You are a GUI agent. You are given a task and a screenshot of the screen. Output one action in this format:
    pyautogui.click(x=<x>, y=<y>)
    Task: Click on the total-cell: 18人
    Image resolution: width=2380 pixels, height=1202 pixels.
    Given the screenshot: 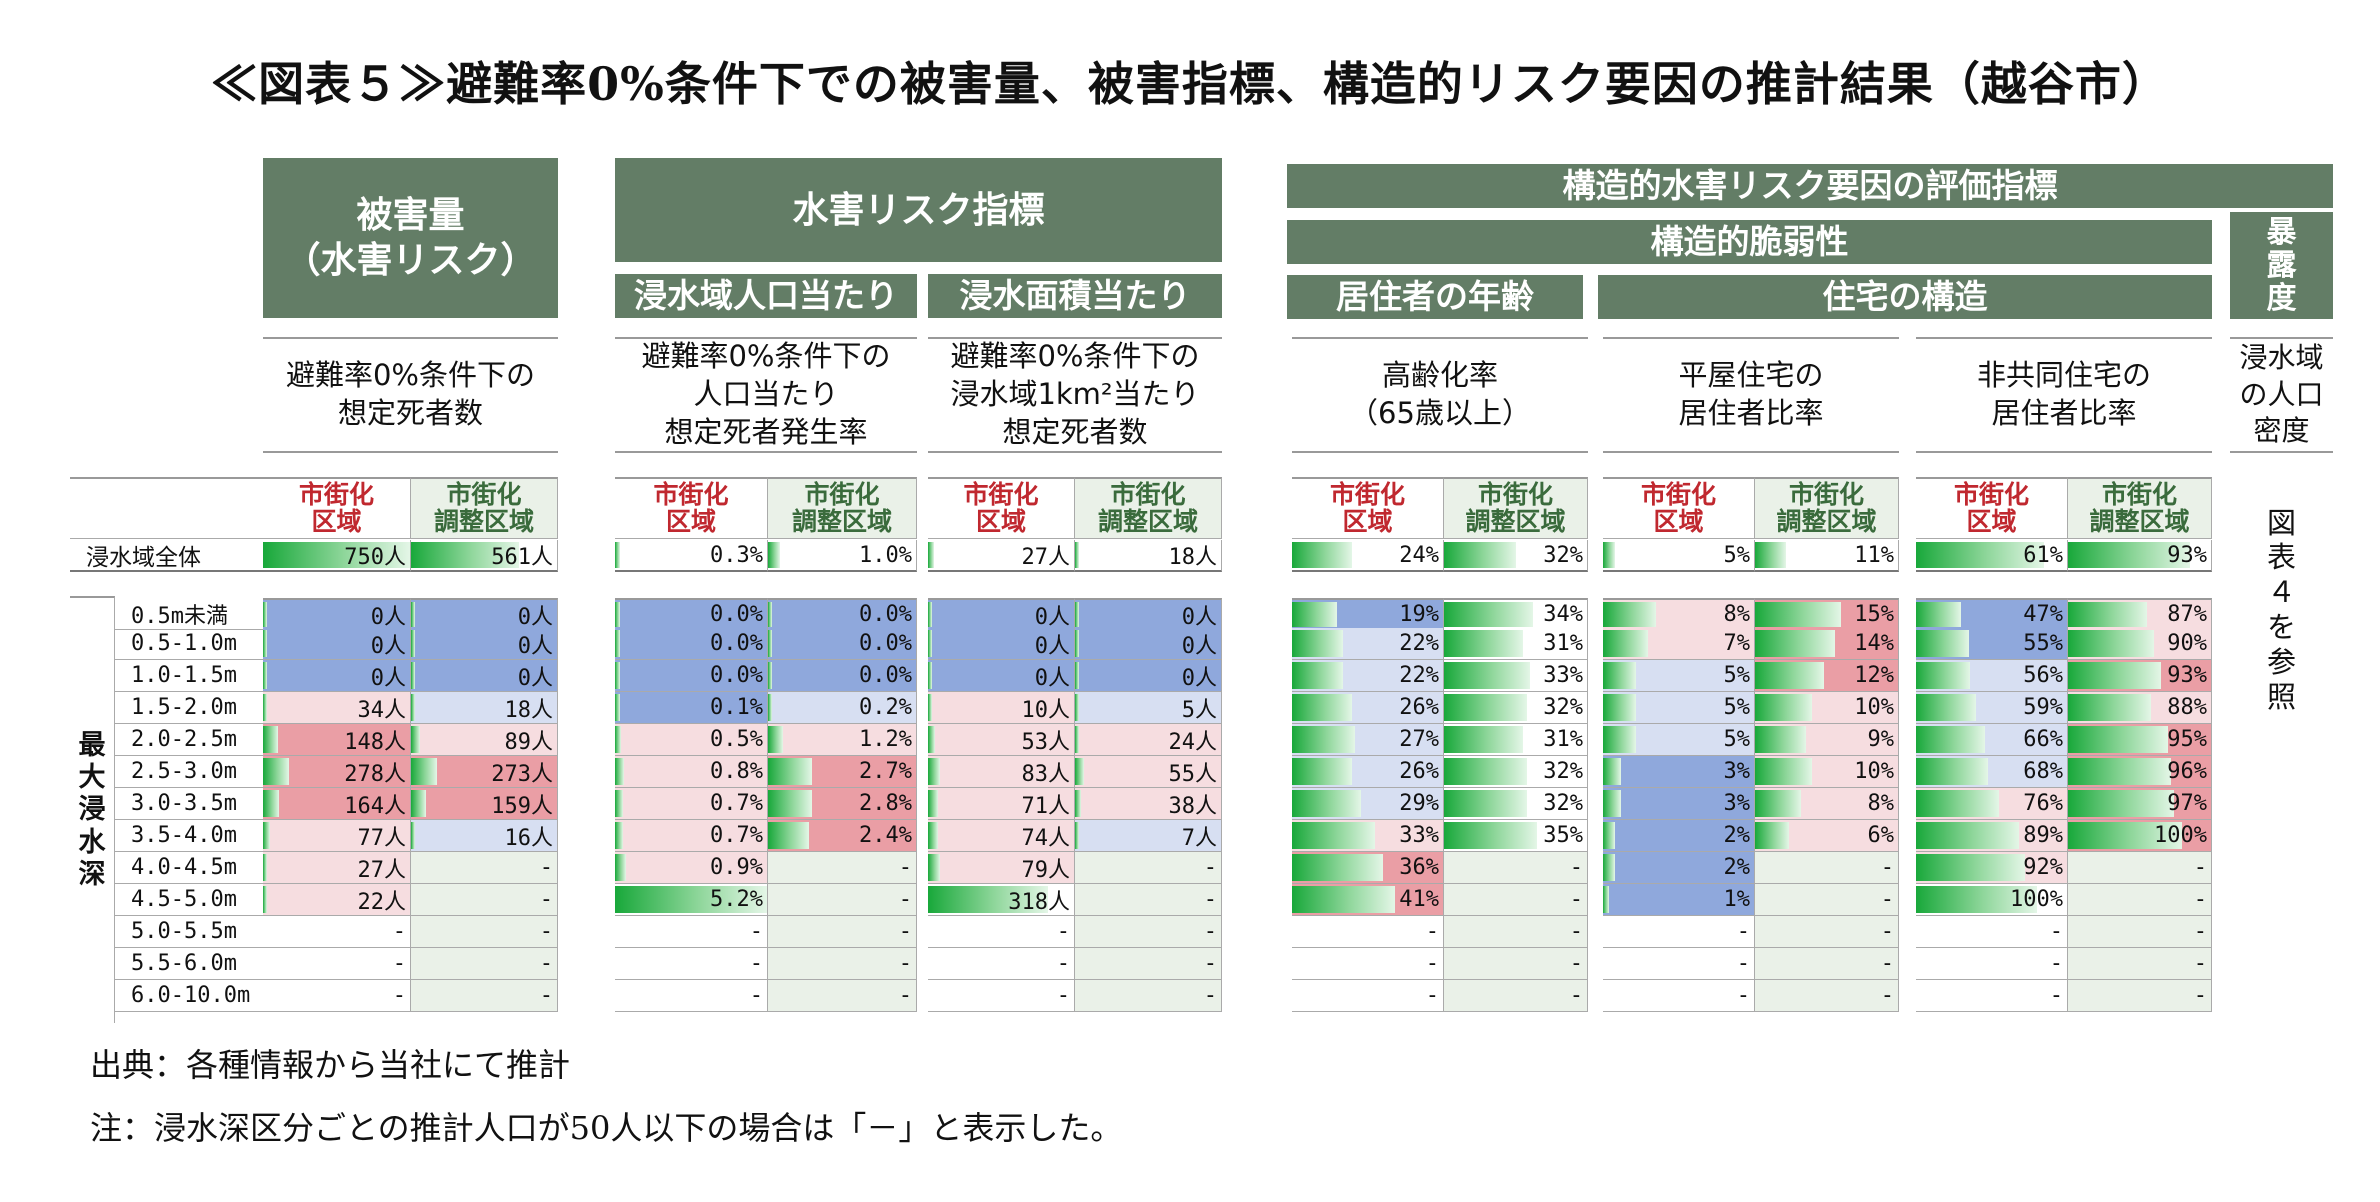 What is the action you would take?
    pyautogui.click(x=1148, y=556)
    